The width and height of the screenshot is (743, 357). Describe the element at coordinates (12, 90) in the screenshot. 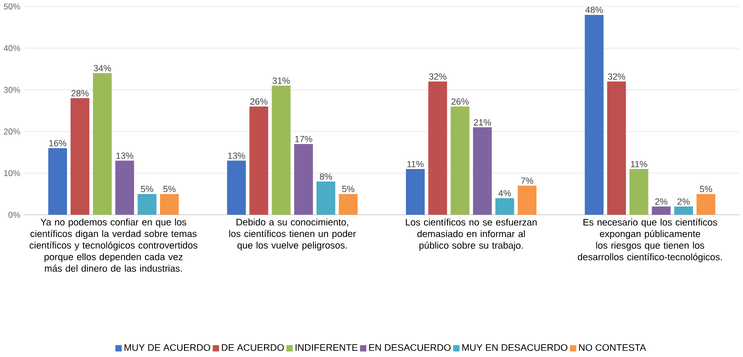

I see `y-tick-label: 30%` at that location.